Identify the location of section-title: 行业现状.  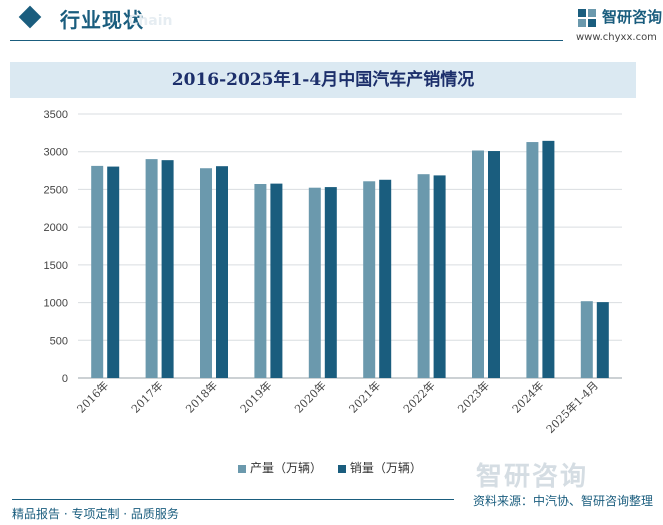
(102, 20).